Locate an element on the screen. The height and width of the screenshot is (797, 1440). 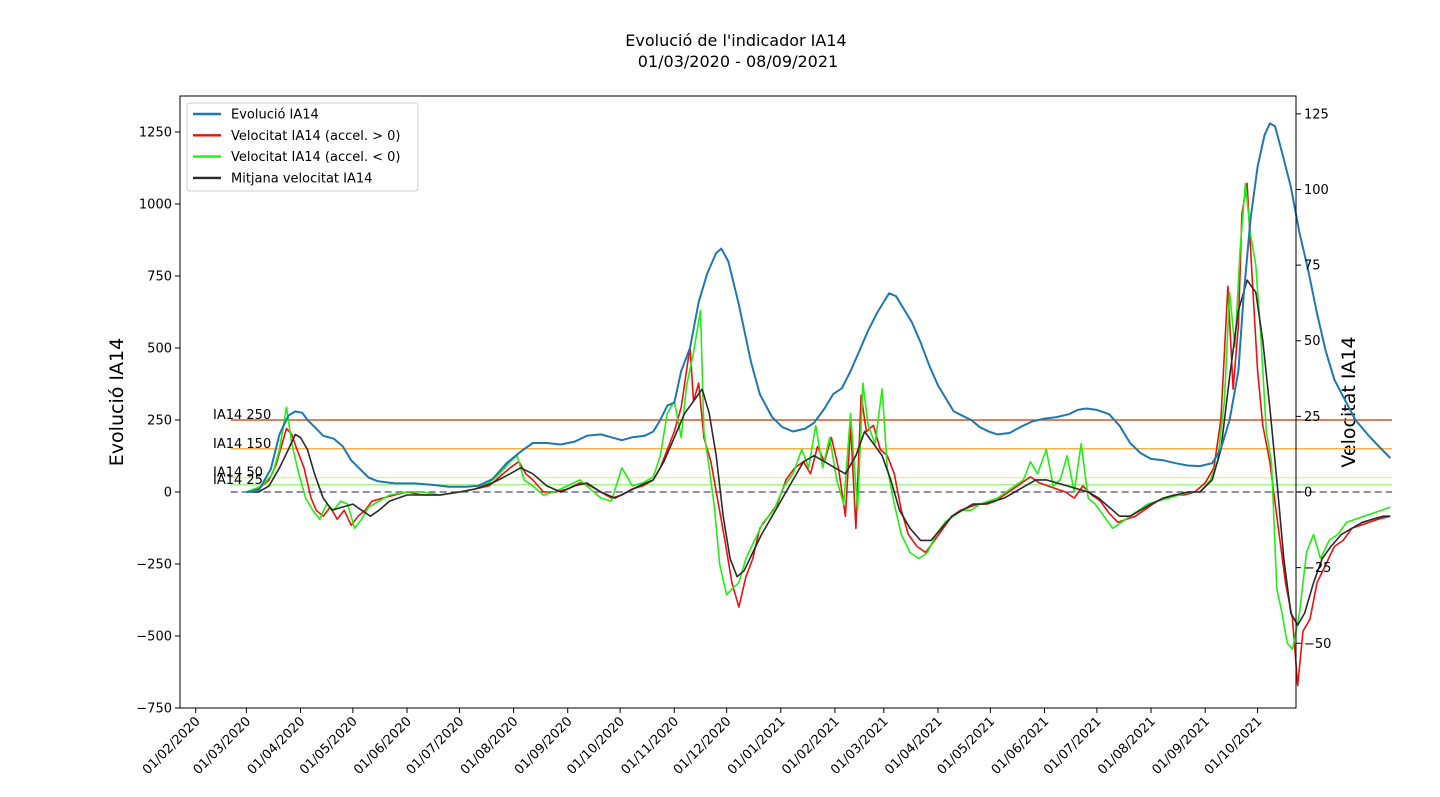
reference-line-label: IA14 25 is located at coordinates (238, 480).